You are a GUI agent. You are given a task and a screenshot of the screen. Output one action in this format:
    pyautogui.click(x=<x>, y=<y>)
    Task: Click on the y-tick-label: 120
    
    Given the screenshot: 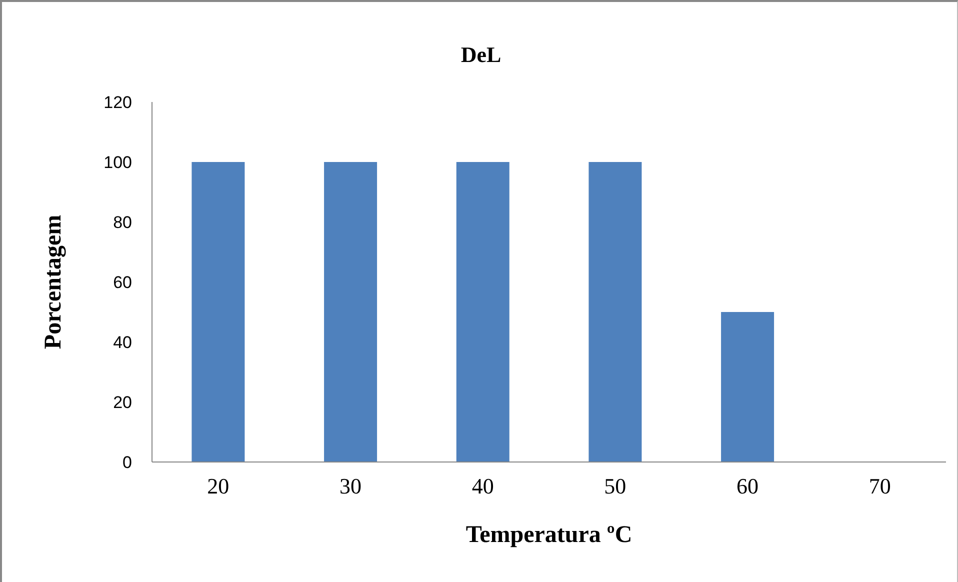 What is the action you would take?
    pyautogui.click(x=118, y=102)
    